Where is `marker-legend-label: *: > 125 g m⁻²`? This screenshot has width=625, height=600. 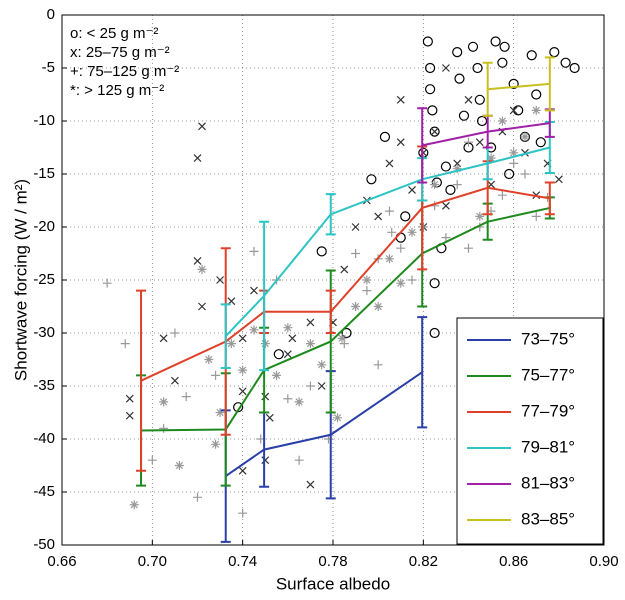
marker-legend-label: *: > 125 g m⁻² is located at coordinates (117, 90).